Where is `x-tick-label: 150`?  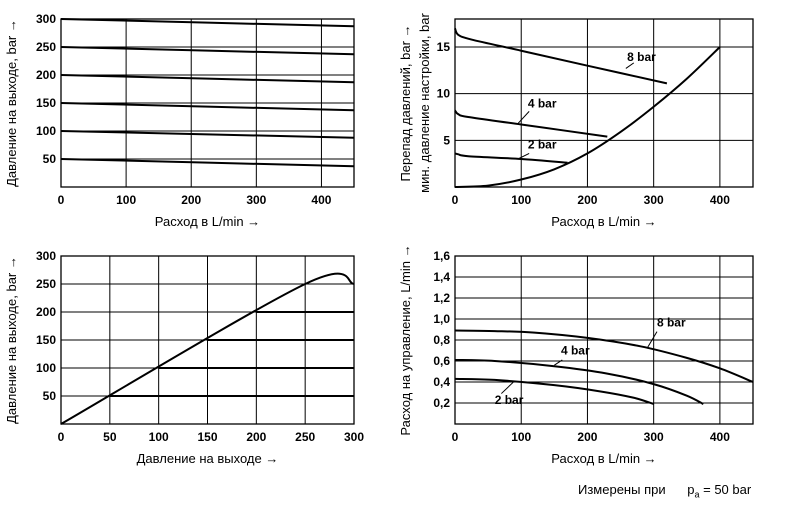
x-tick-label: 150 is located at coordinates (207, 437).